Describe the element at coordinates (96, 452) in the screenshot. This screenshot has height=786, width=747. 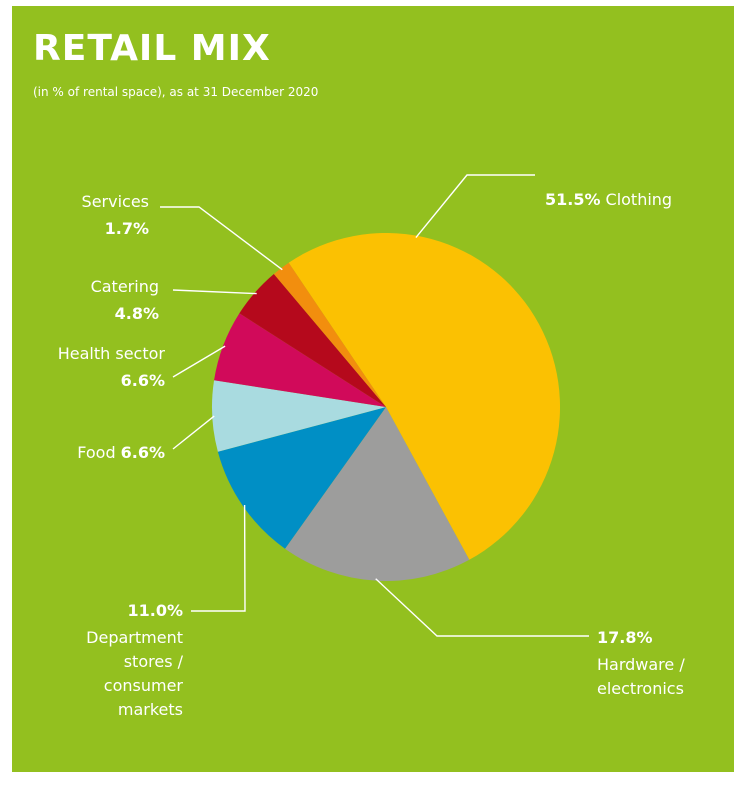
I see `category-label-food: Food` at that location.